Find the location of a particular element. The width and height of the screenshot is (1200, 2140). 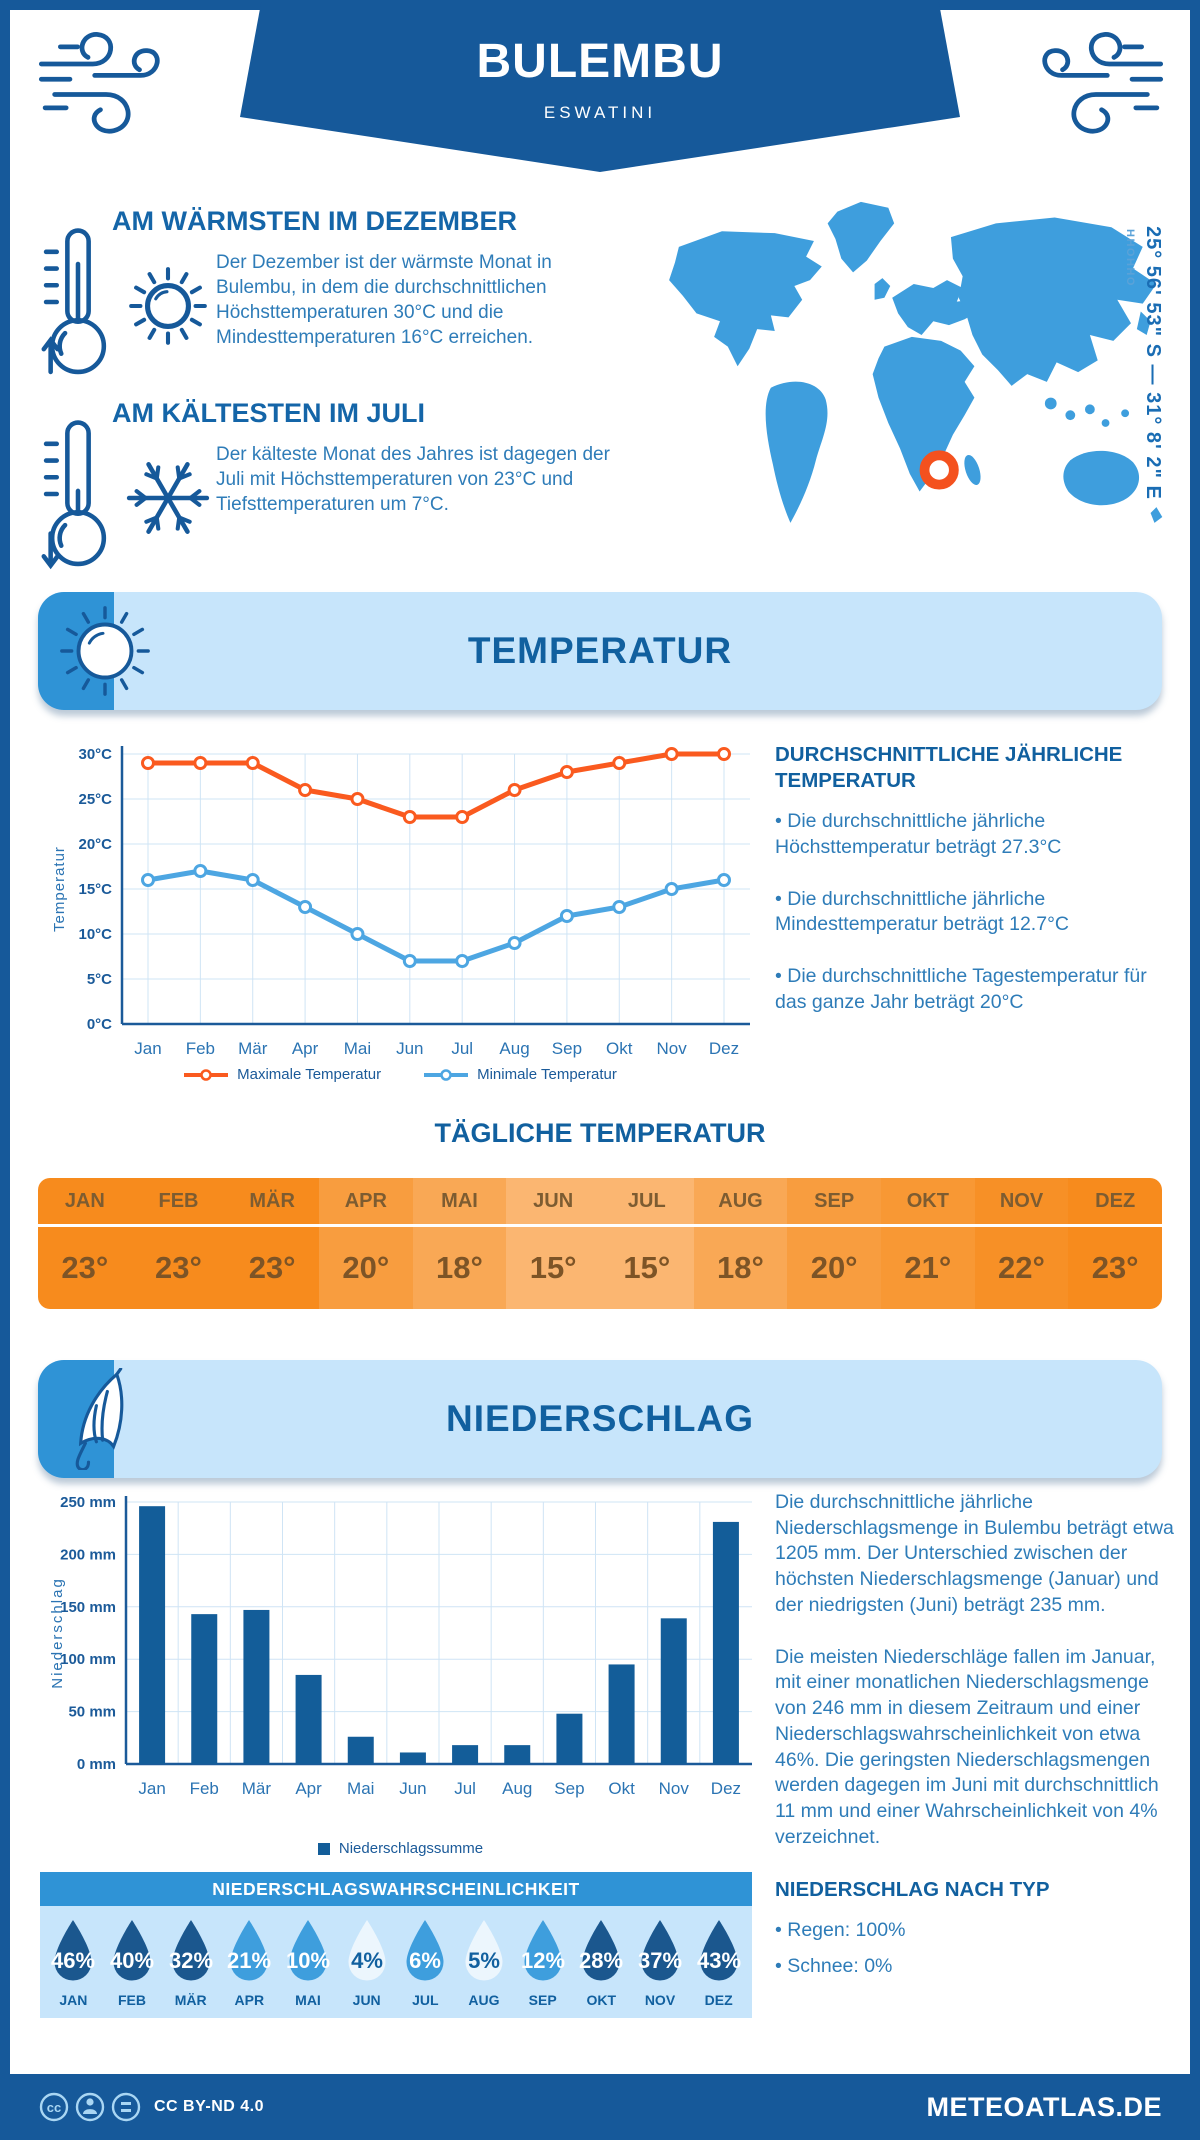

coldest-heading: AM KÄLTESTEN IM JULI is located at coordinates (268, 413).